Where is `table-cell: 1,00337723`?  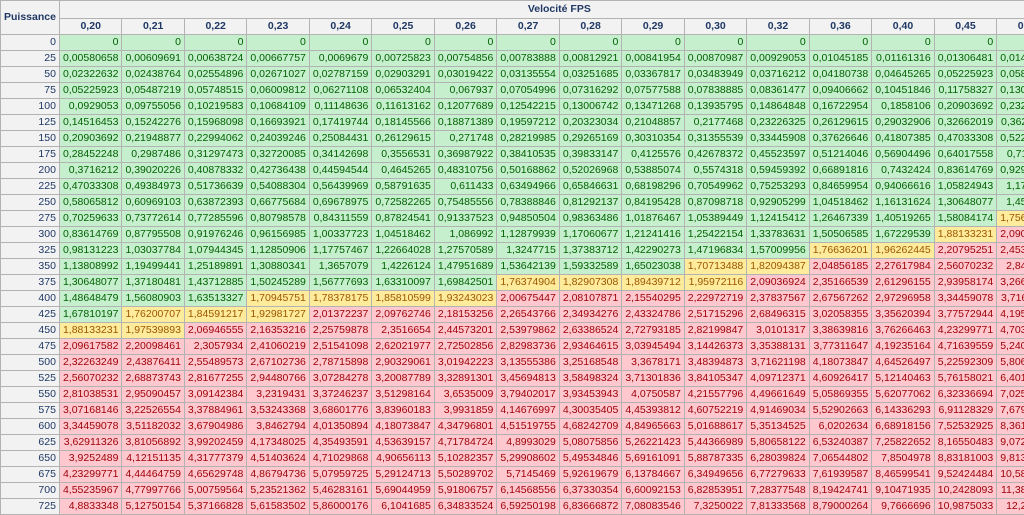 table-cell: 1,00337723 is located at coordinates (340, 235).